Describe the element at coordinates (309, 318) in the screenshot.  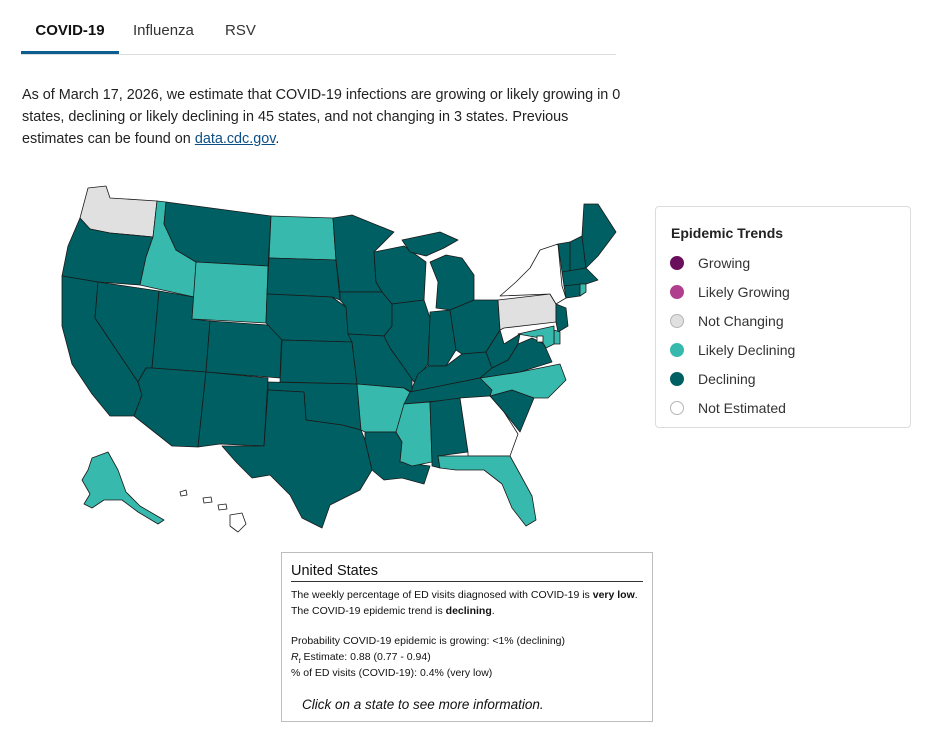
I see `state-NE` at that location.